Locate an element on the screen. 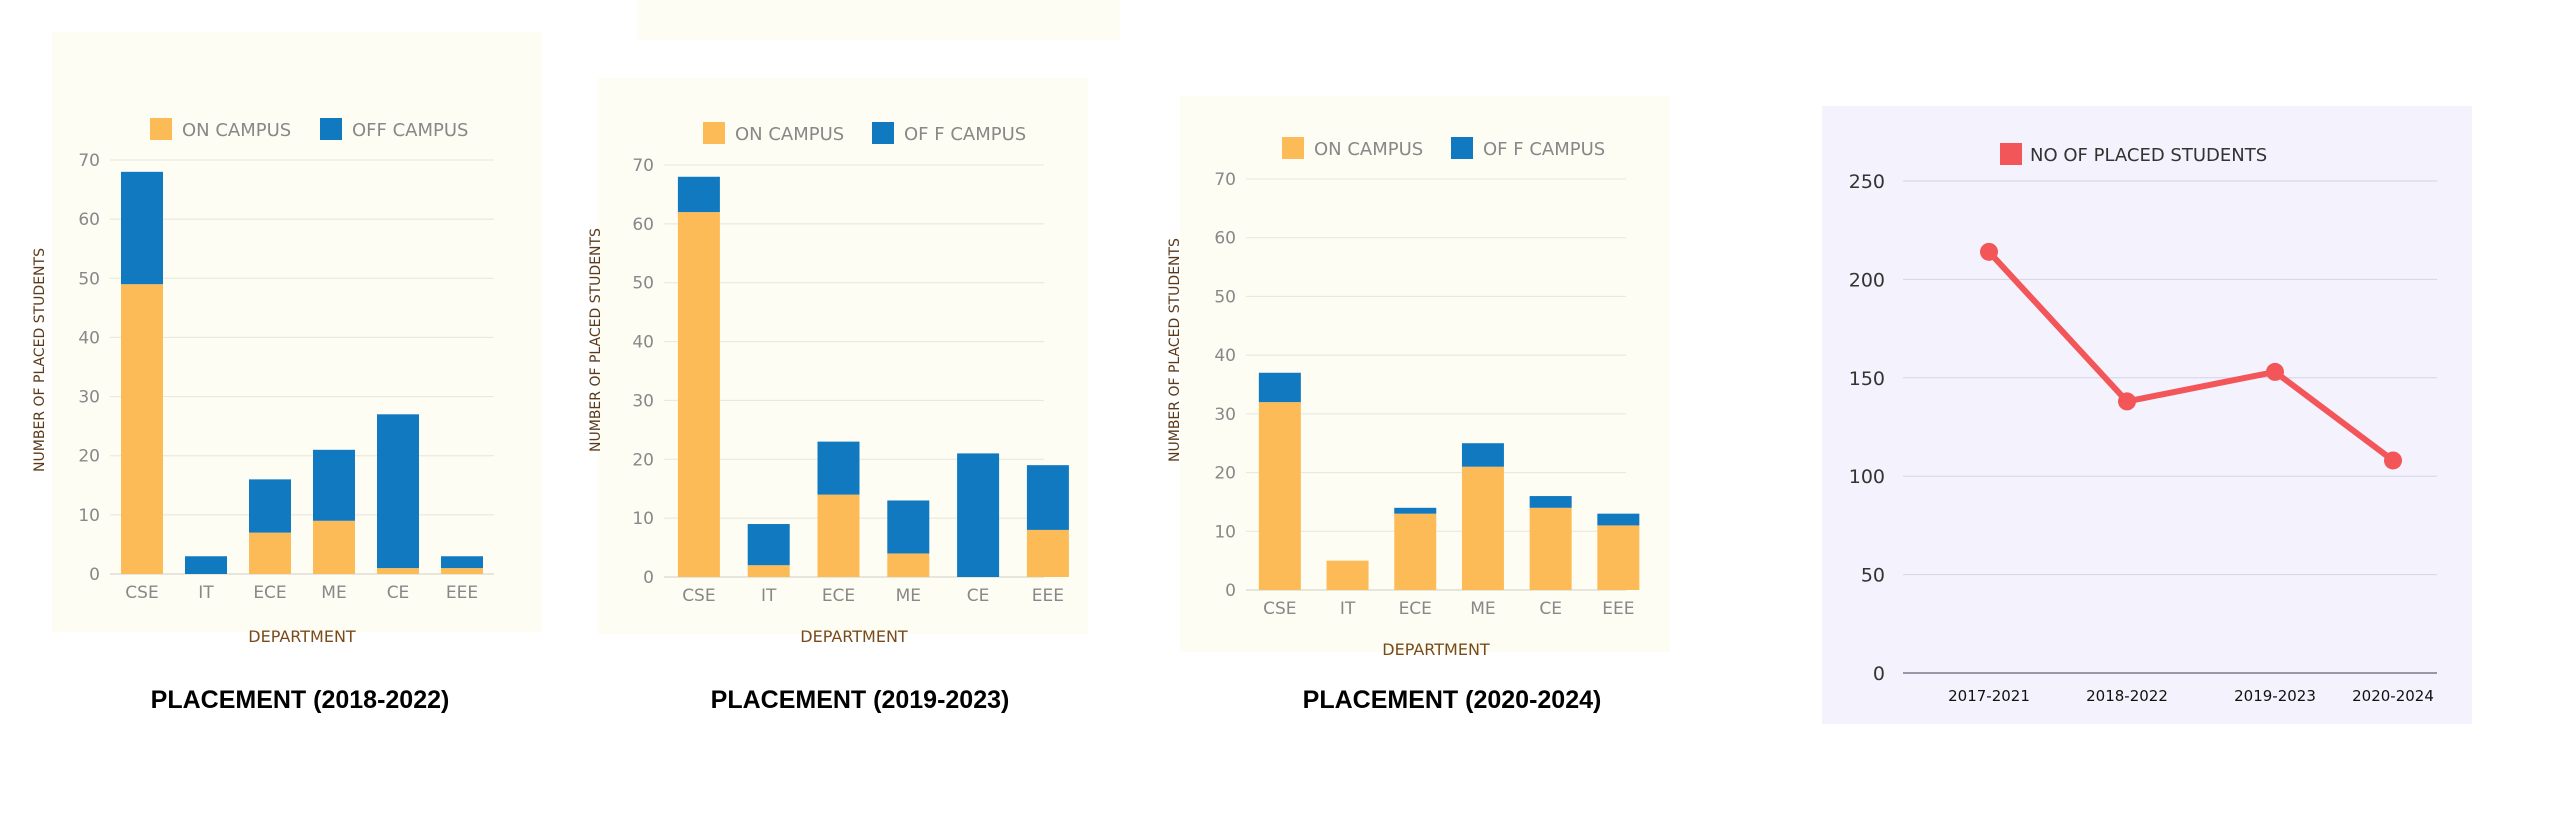 The height and width of the screenshot is (825, 2560). x-tick-label: 2018-2022 is located at coordinates (2127, 696).